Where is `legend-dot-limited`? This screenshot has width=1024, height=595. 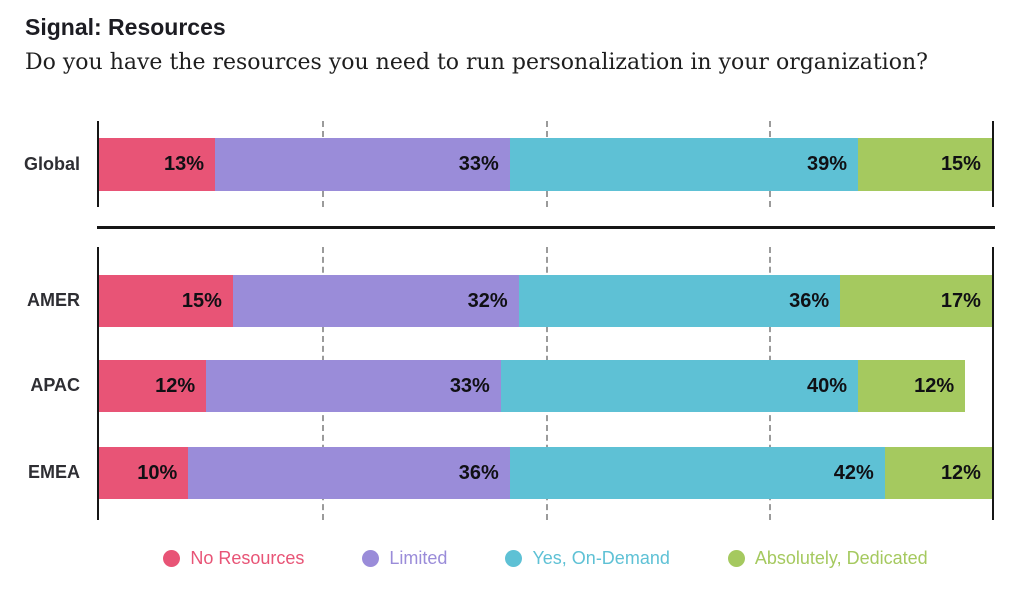
legend-dot-limited is located at coordinates (371, 558).